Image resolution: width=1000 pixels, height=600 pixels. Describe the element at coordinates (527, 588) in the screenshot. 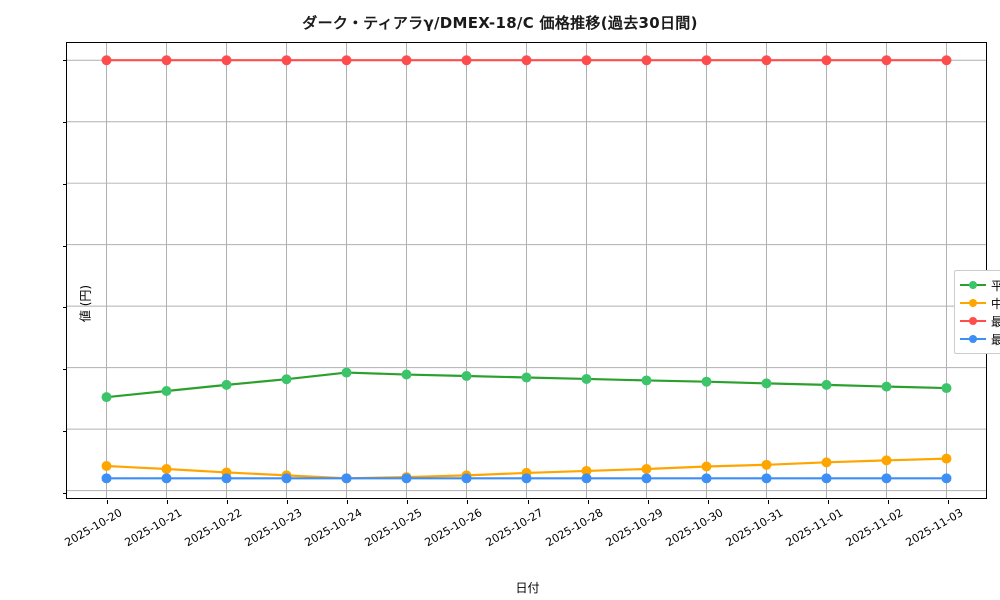

I see `x-axis-label: 日付` at that location.